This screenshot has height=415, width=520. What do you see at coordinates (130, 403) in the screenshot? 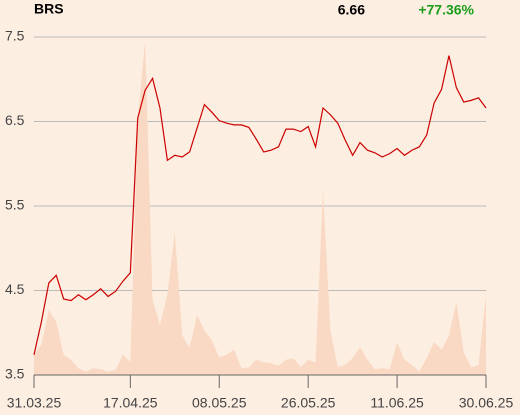
I see `x-tick-label: 17.04.25` at bounding box center [130, 403].